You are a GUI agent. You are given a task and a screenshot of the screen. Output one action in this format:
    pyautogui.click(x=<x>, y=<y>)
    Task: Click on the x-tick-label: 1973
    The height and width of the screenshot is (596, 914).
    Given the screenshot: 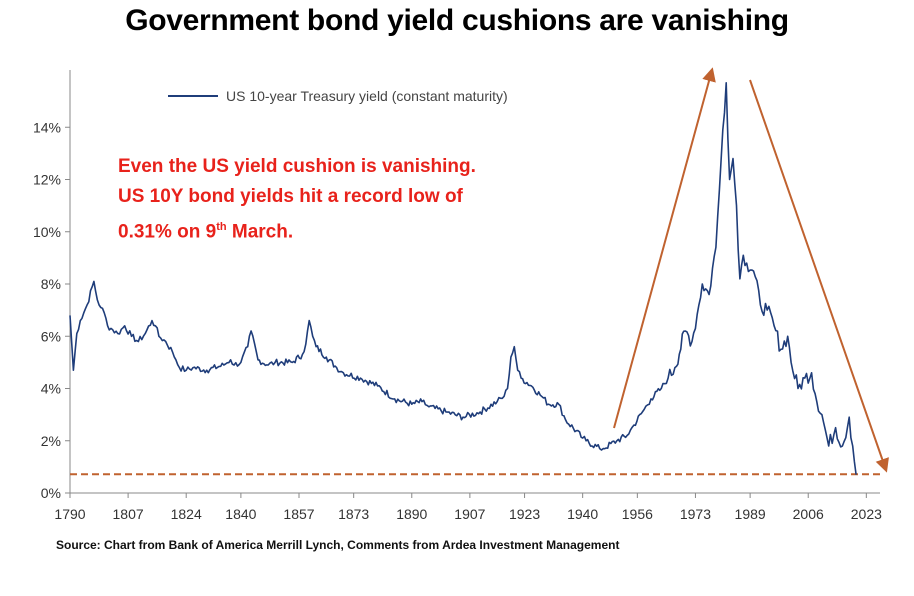 What is the action you would take?
    pyautogui.click(x=695, y=514)
    